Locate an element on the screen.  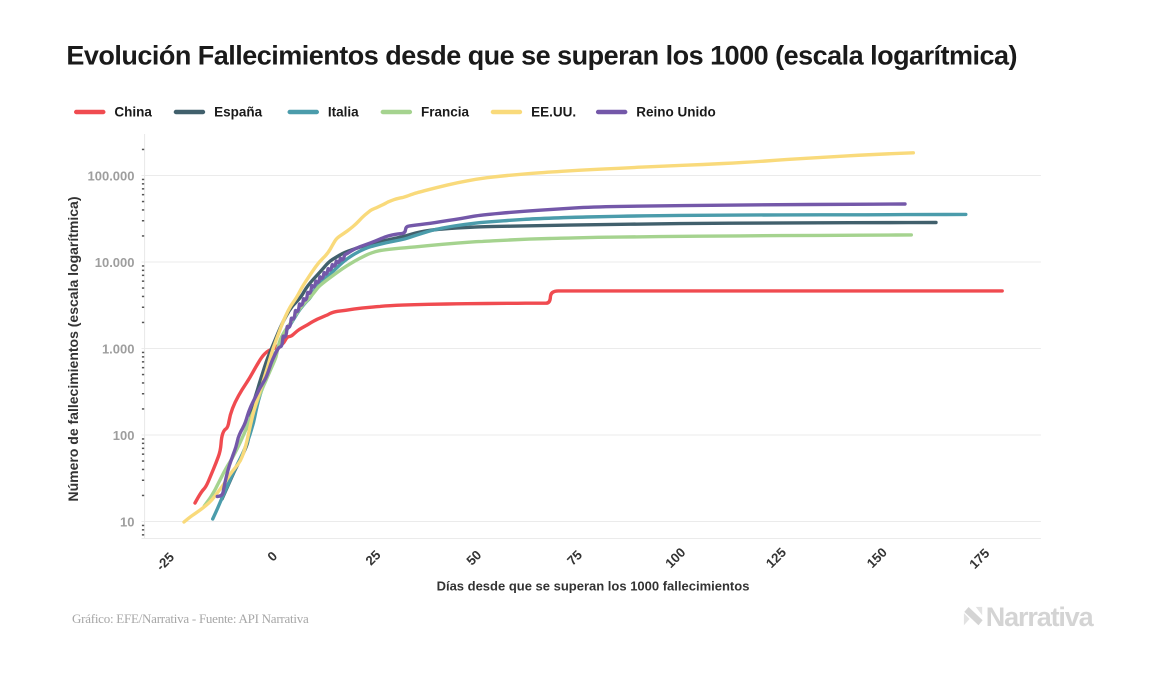
svg-text: 100 is located at coordinates (124, 435).